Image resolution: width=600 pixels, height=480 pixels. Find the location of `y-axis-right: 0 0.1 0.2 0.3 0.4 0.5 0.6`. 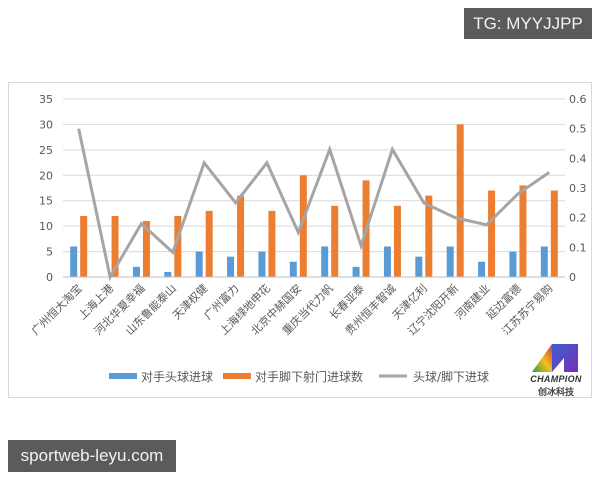

y-axis-right: 0 0.1 0.2 0.3 0.4 0.5 0.6 is located at coordinates (578, 188).